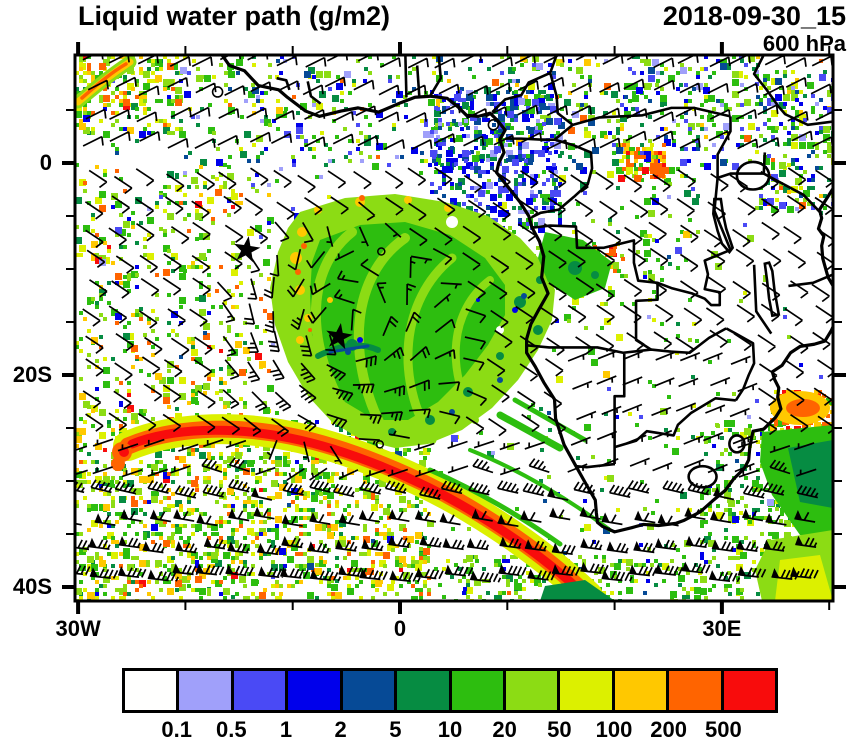 The height and width of the screenshot is (750, 850). What do you see at coordinates (78, 628) in the screenshot?
I see `lon-tick-label: 30W` at bounding box center [78, 628].